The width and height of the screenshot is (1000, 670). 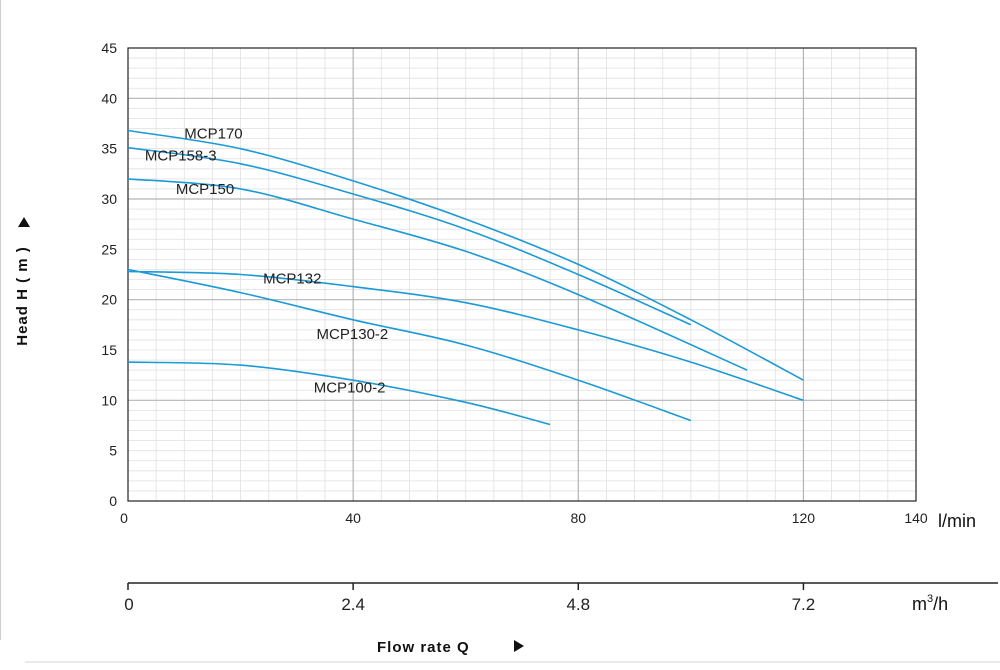 I want to click on y-axis-title: Head H ( m ), so click(x=22, y=296).